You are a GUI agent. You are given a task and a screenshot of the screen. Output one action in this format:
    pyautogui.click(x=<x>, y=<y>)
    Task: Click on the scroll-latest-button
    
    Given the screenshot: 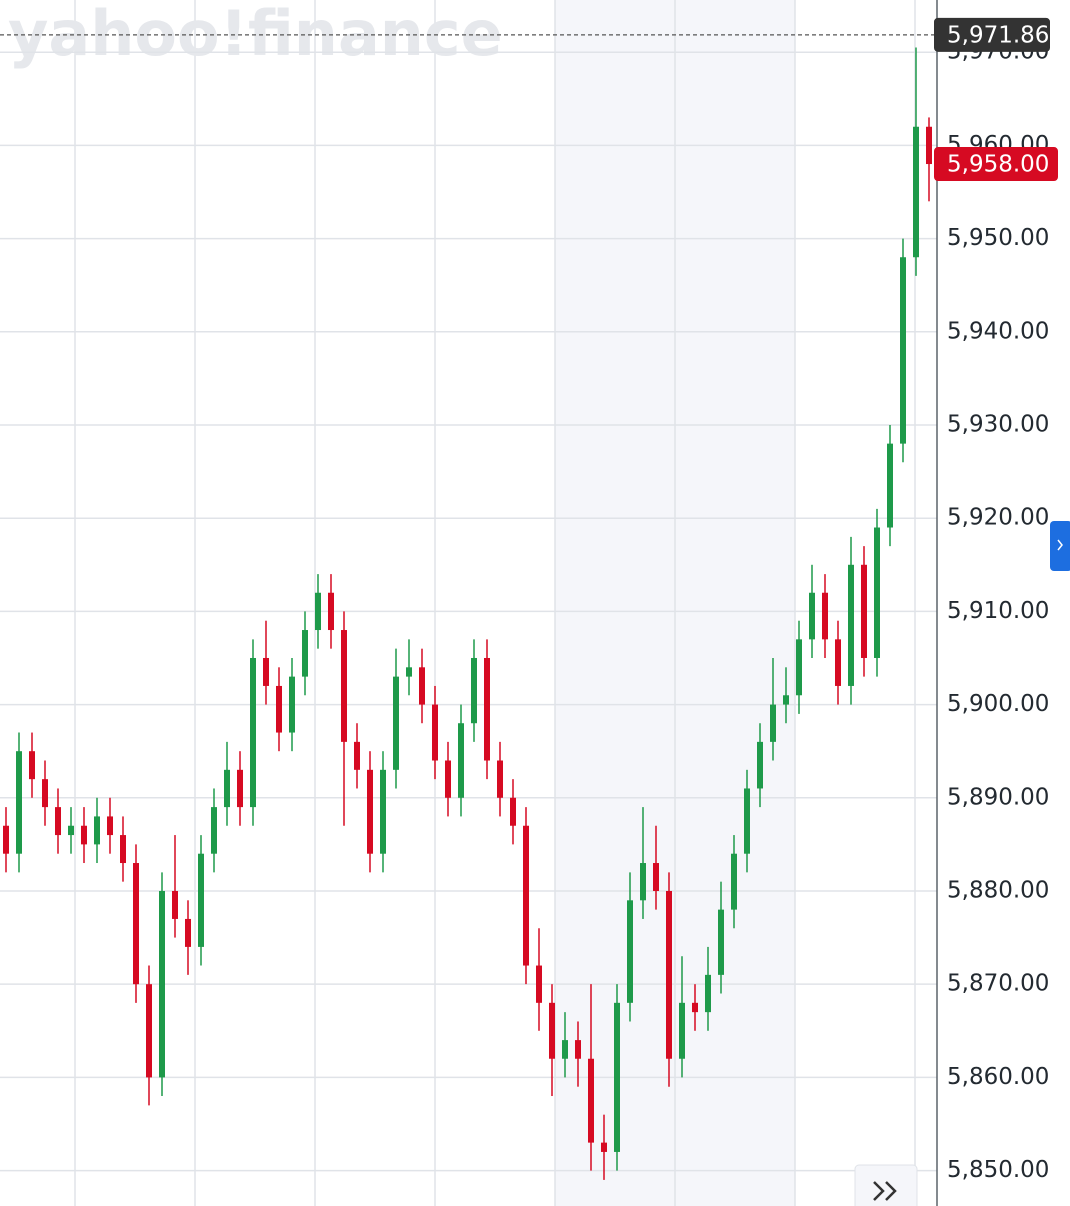 What is the action you would take?
    pyautogui.click(x=886, y=1185)
    